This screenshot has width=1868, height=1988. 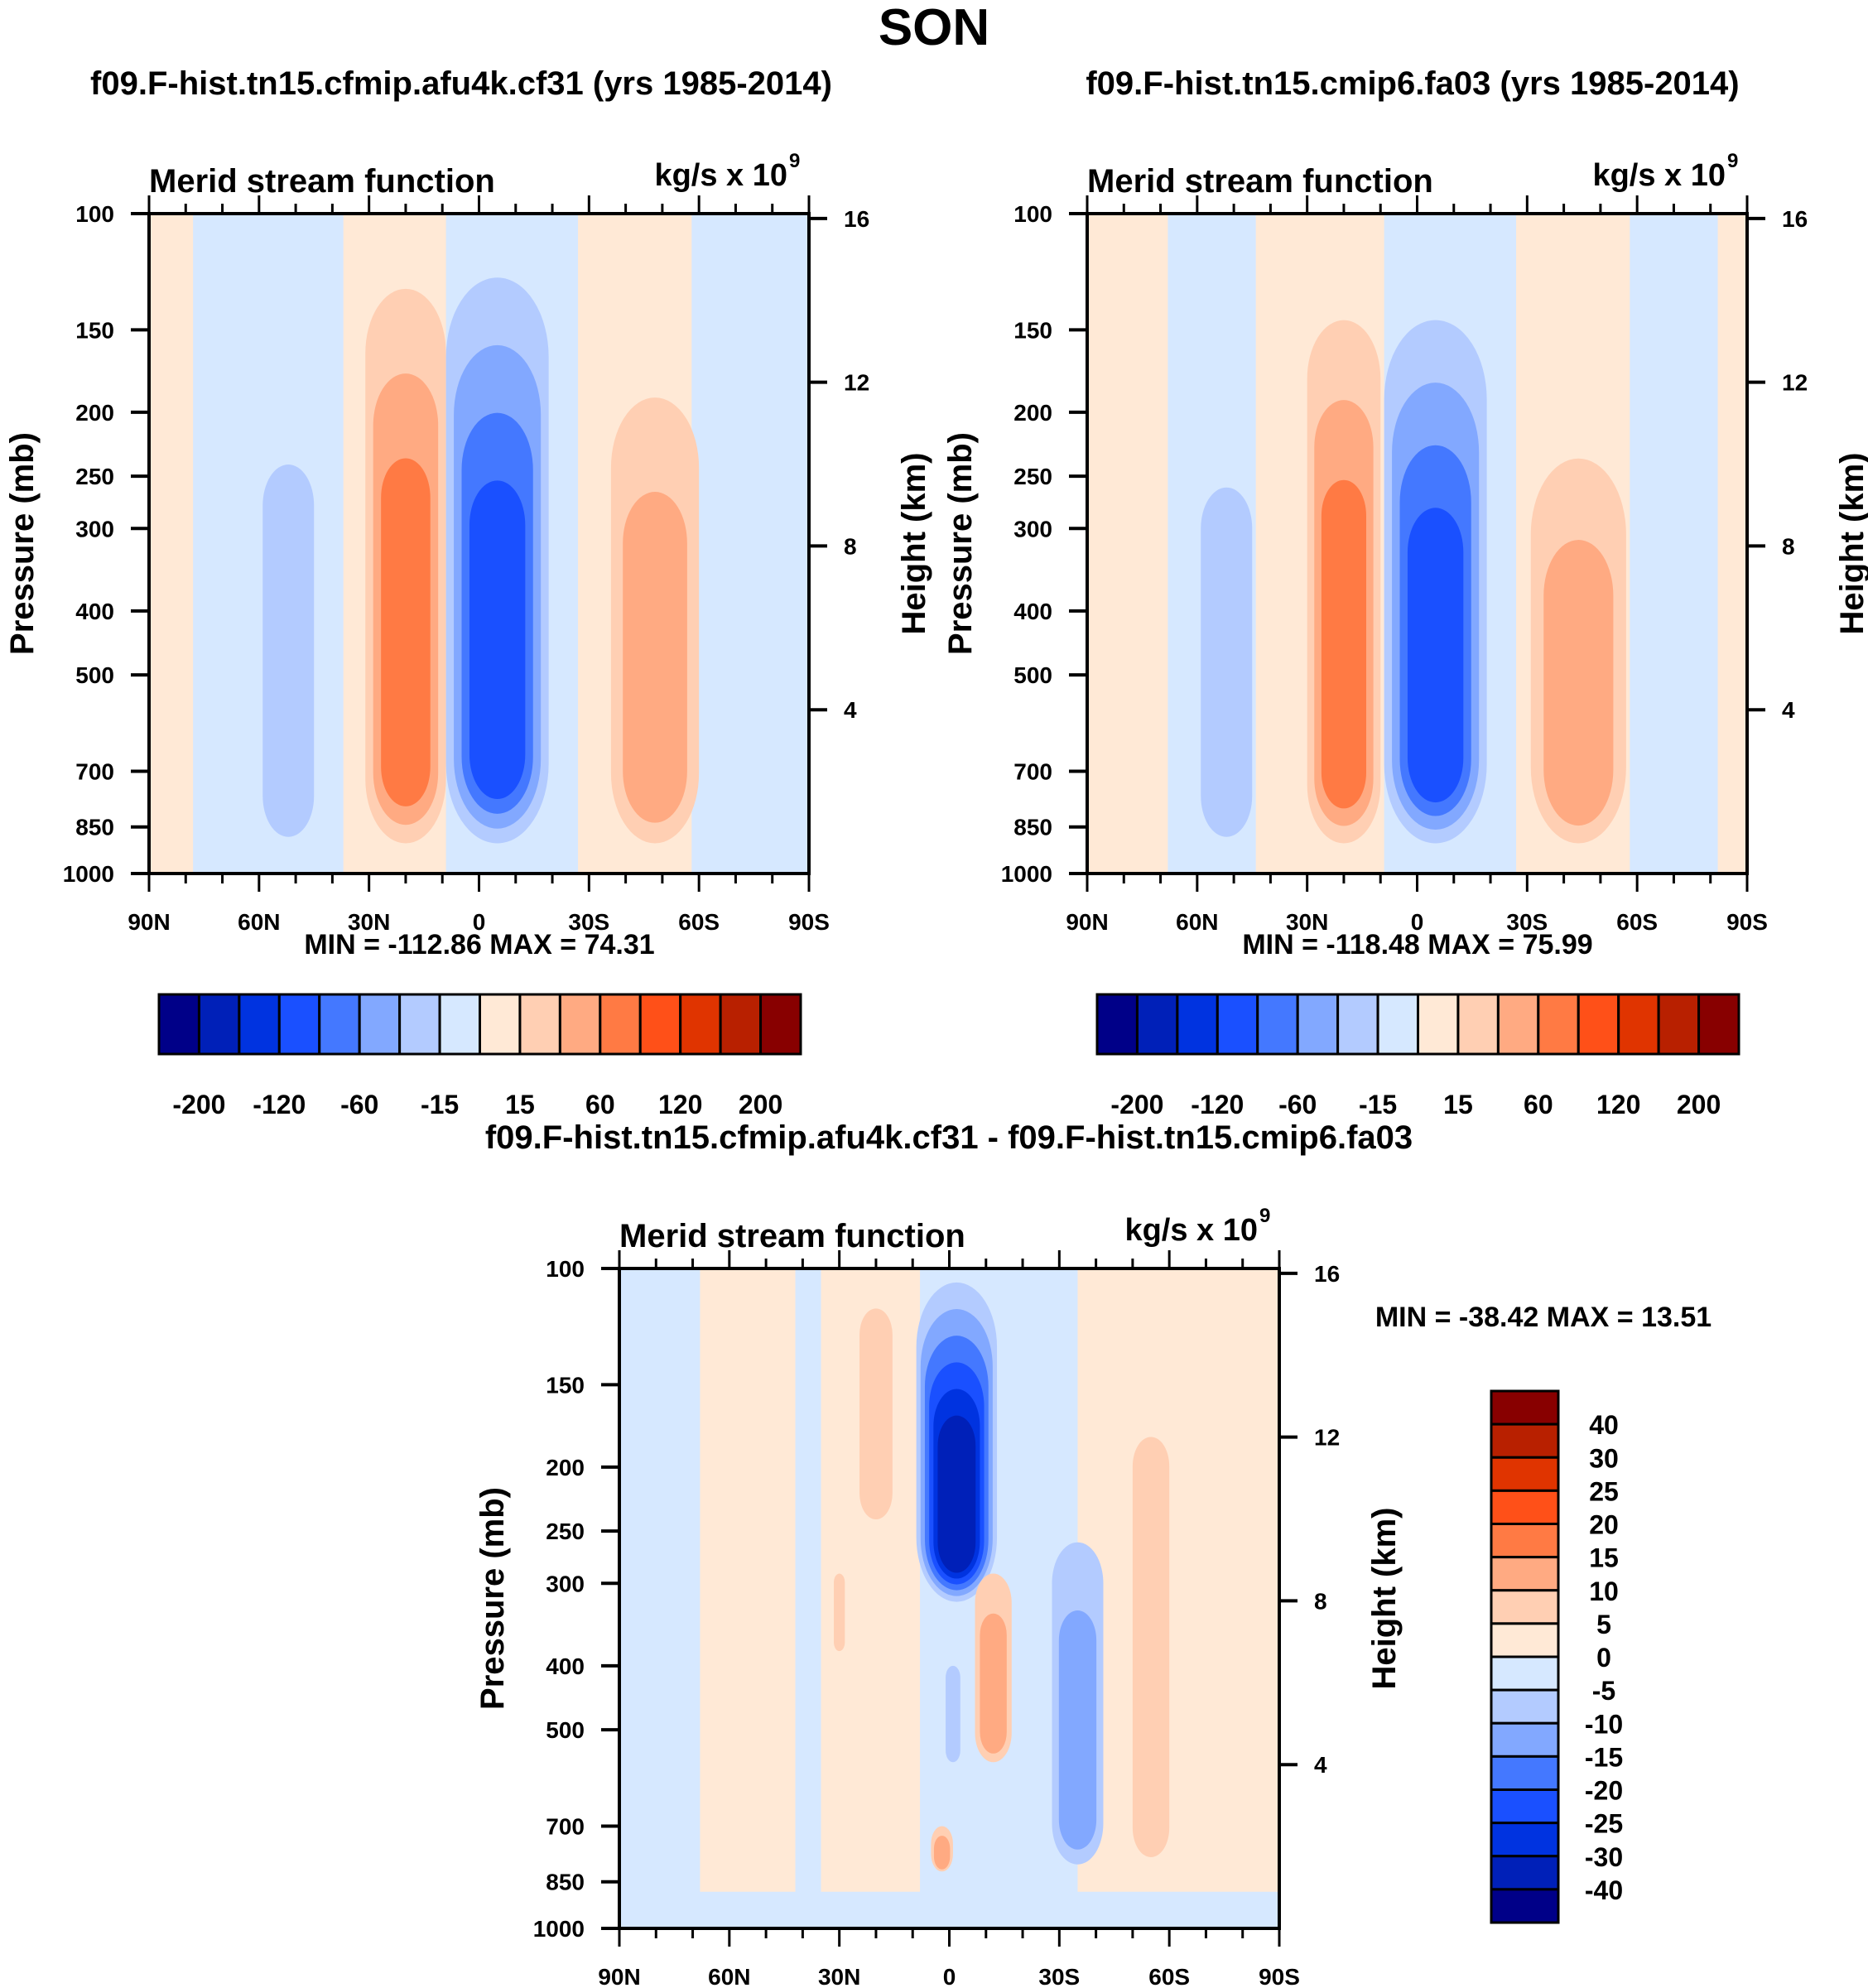 What do you see at coordinates (1604, 1491) in the screenshot?
I see `colorbar-label: 25` at bounding box center [1604, 1491].